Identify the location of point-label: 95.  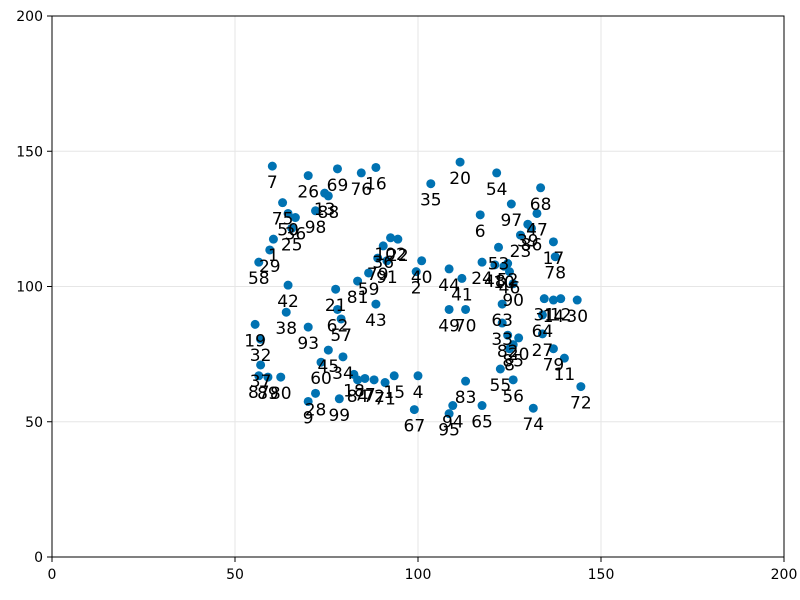
(449, 431).